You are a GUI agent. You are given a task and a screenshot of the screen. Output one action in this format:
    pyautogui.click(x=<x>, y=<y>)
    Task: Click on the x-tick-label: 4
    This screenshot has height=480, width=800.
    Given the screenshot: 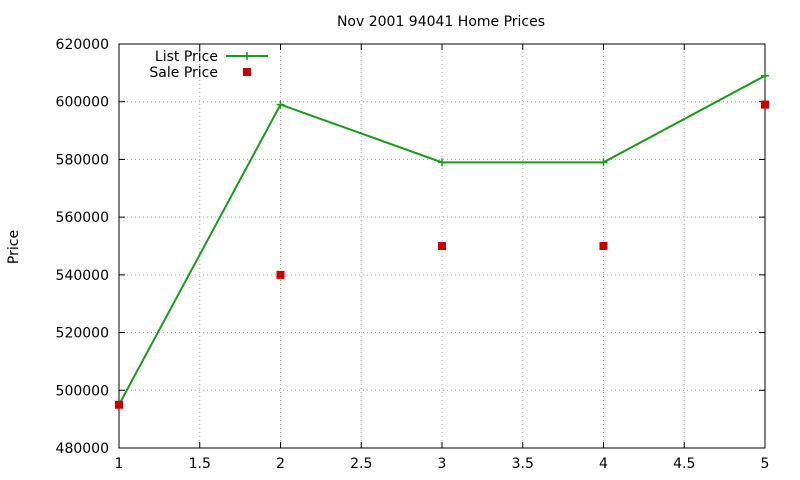 What is the action you would take?
    pyautogui.click(x=603, y=464)
    